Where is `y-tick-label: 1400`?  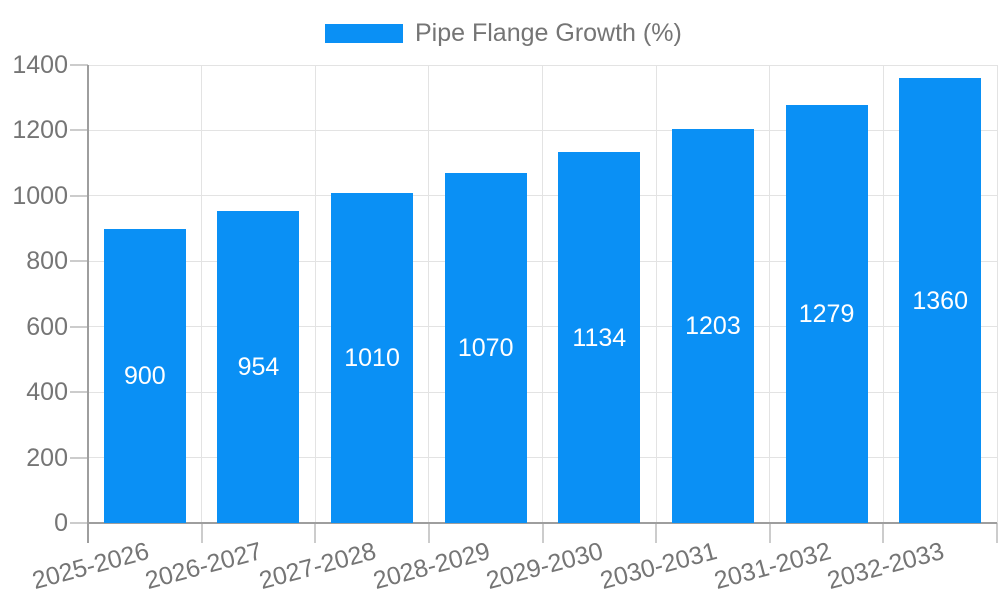 y-tick-label: 1400 is located at coordinates (40, 65).